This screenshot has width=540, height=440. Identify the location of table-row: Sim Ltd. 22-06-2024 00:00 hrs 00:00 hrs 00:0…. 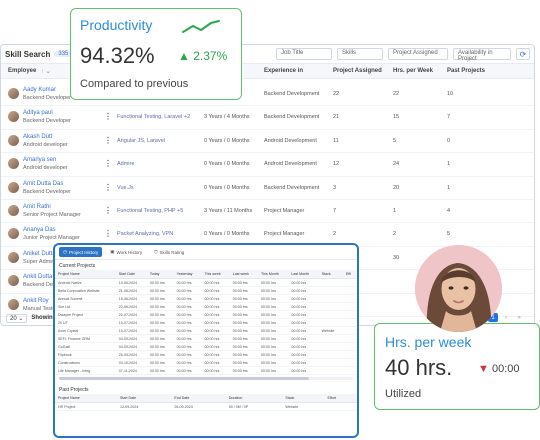
(206, 306).